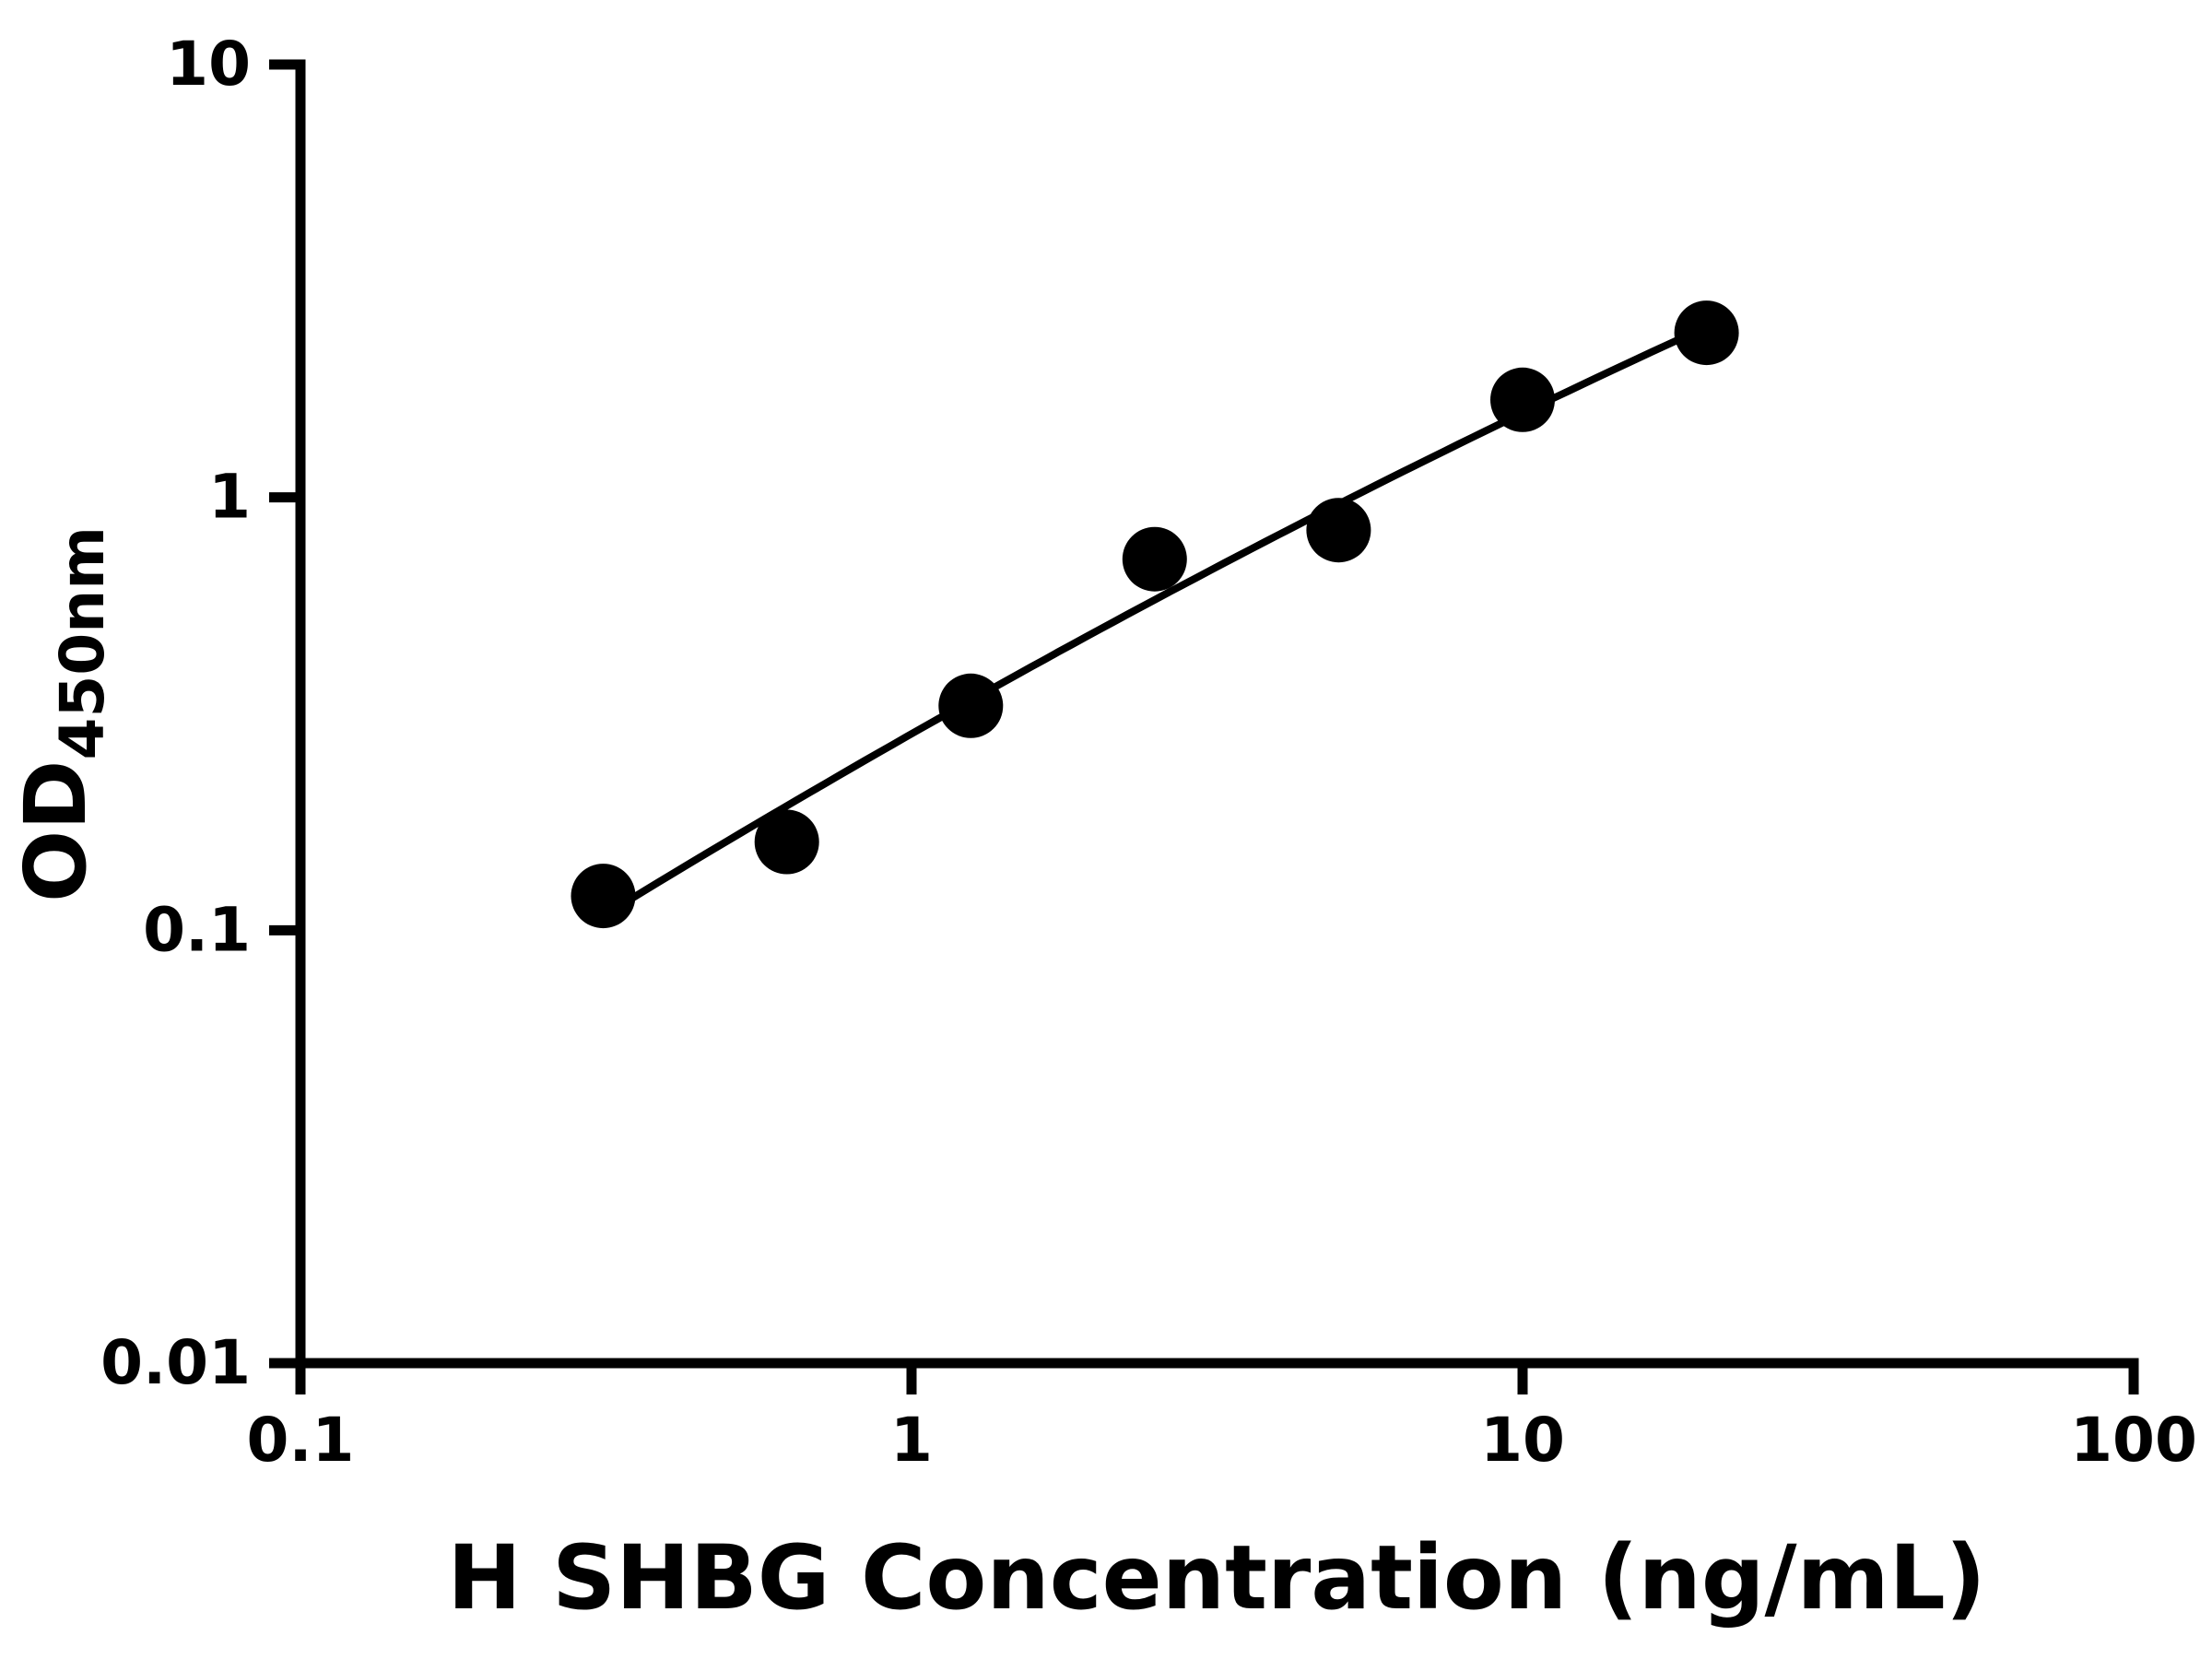  I want to click on y-tick-label: 0.01, so click(175, 1362).